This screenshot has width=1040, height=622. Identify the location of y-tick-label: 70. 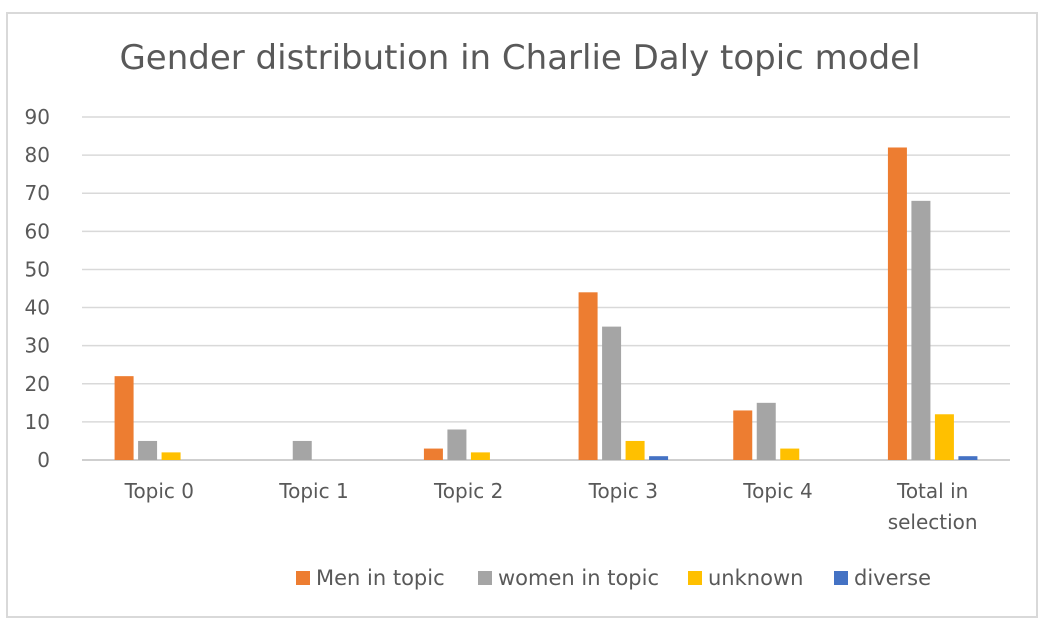
(37, 193).